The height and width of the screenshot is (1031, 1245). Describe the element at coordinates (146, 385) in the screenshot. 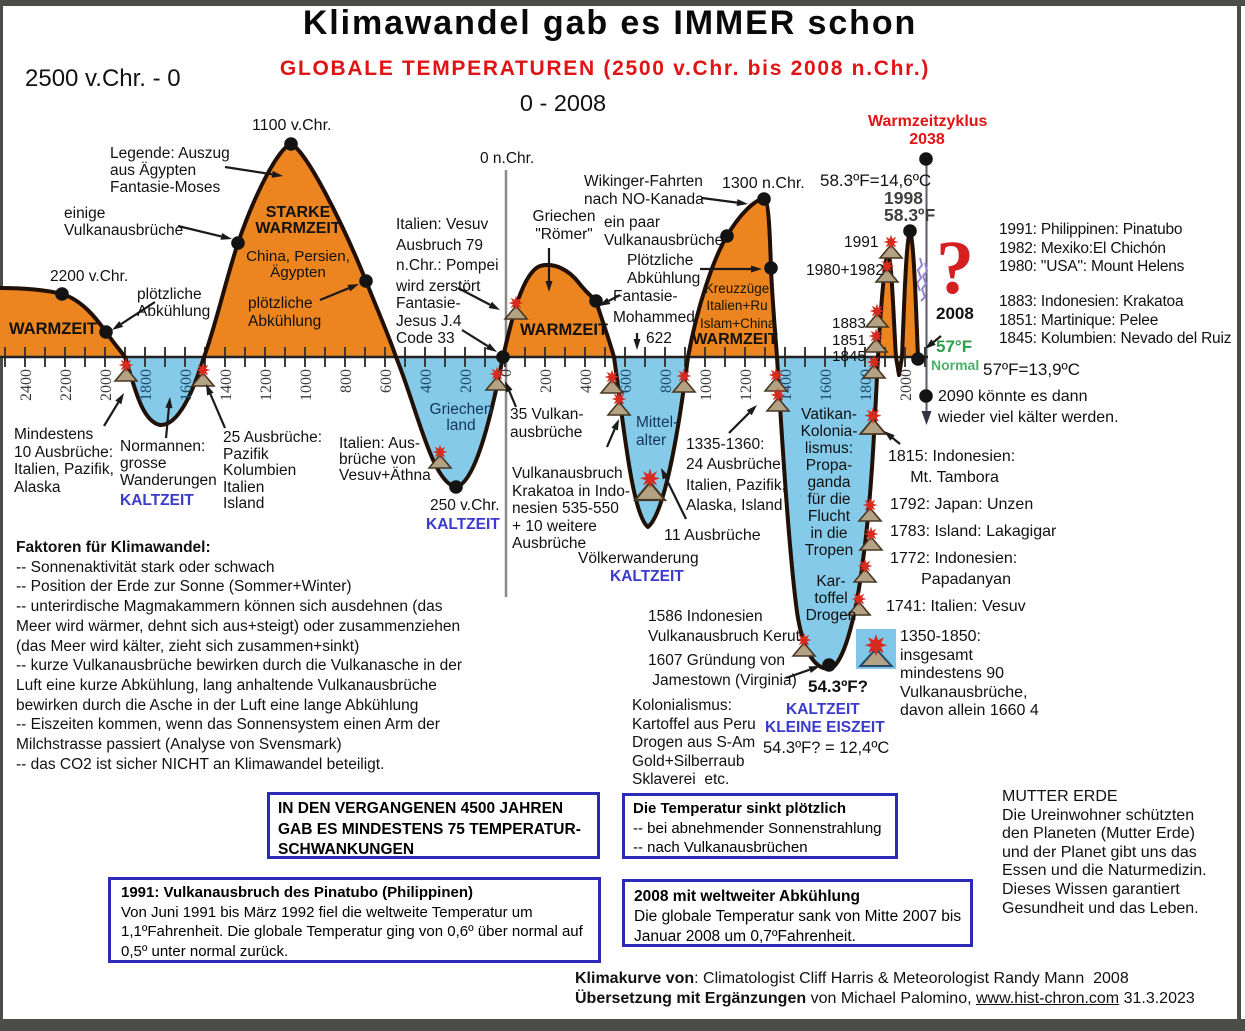

I see `svg-text: 1800` at that location.